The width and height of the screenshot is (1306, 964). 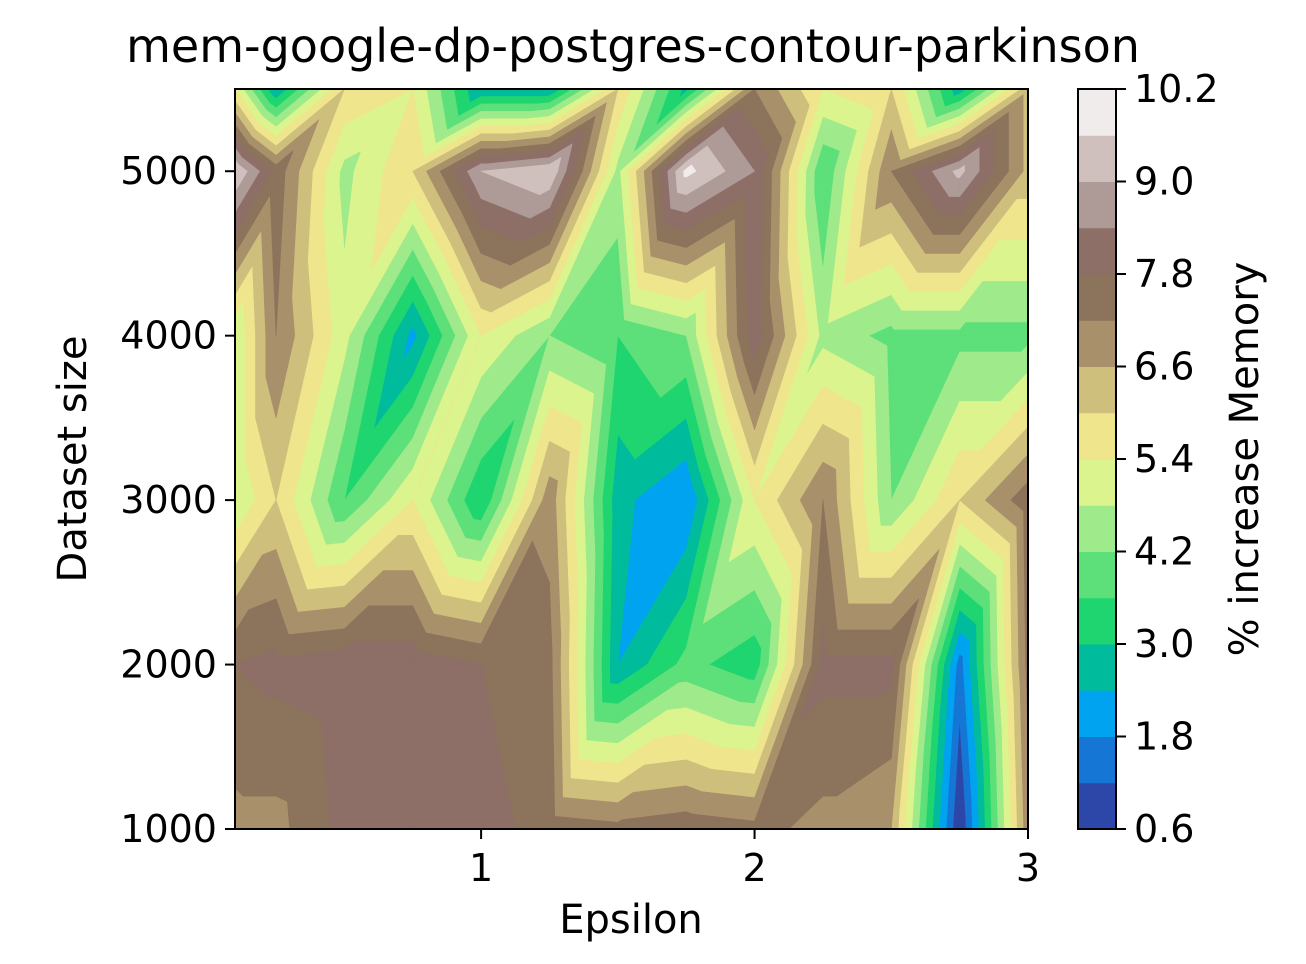 What do you see at coordinates (168, 500) in the screenshot?
I see `y-tick-label: 3000` at bounding box center [168, 500].